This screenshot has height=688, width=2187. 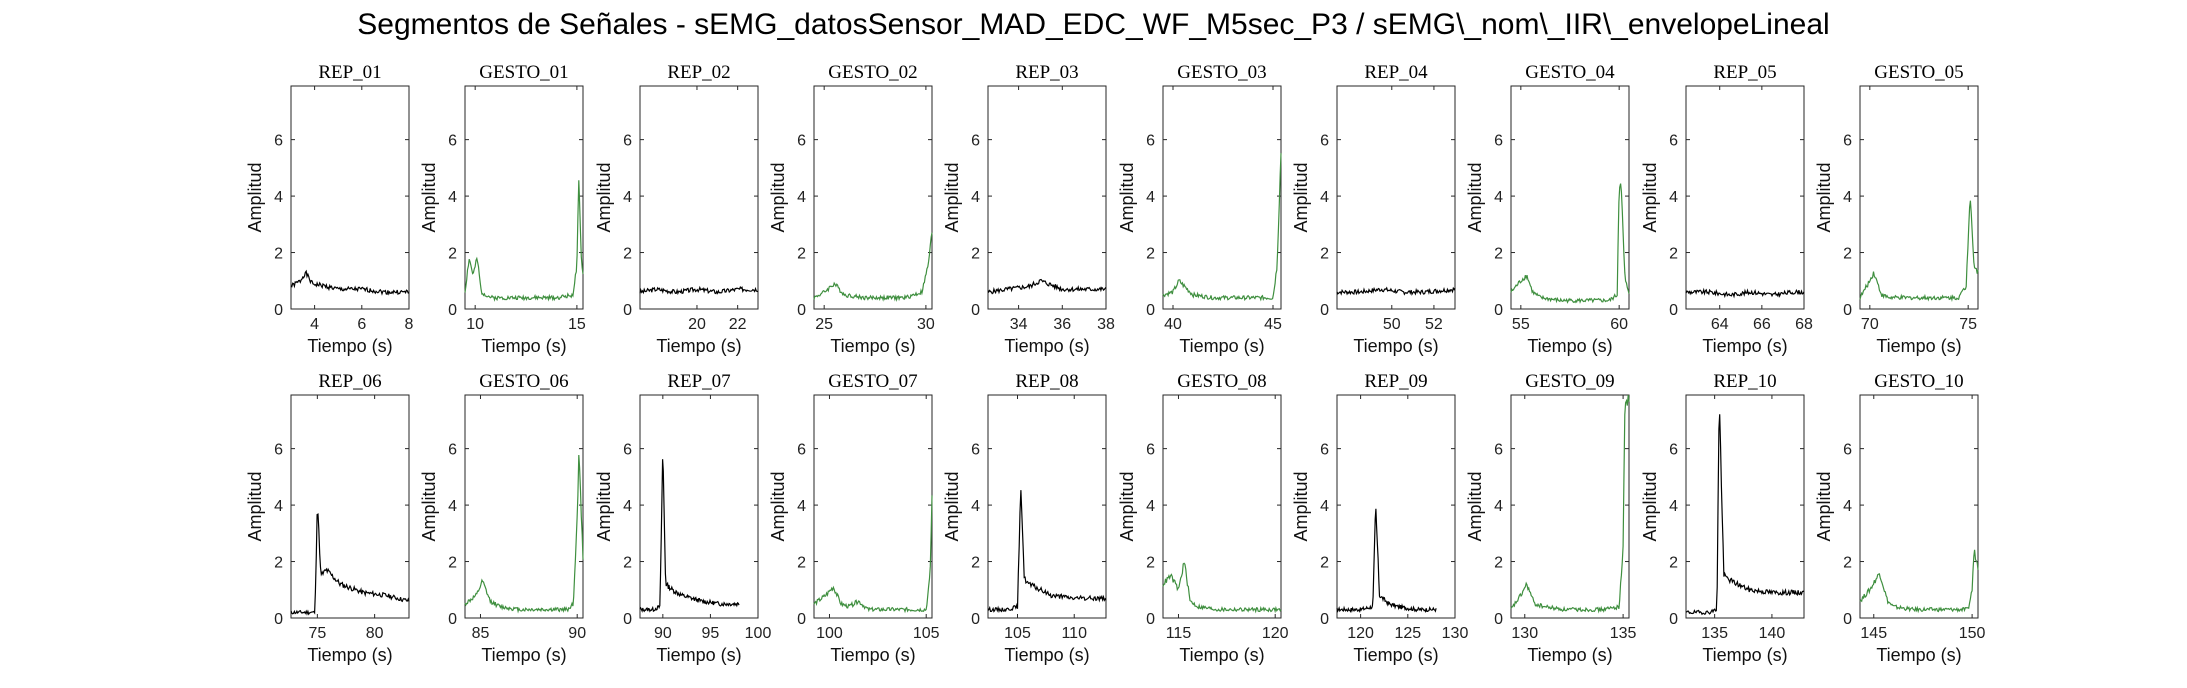 What do you see at coordinates (1434, 324) in the screenshot?
I see `x-tick-label: 52` at bounding box center [1434, 324].